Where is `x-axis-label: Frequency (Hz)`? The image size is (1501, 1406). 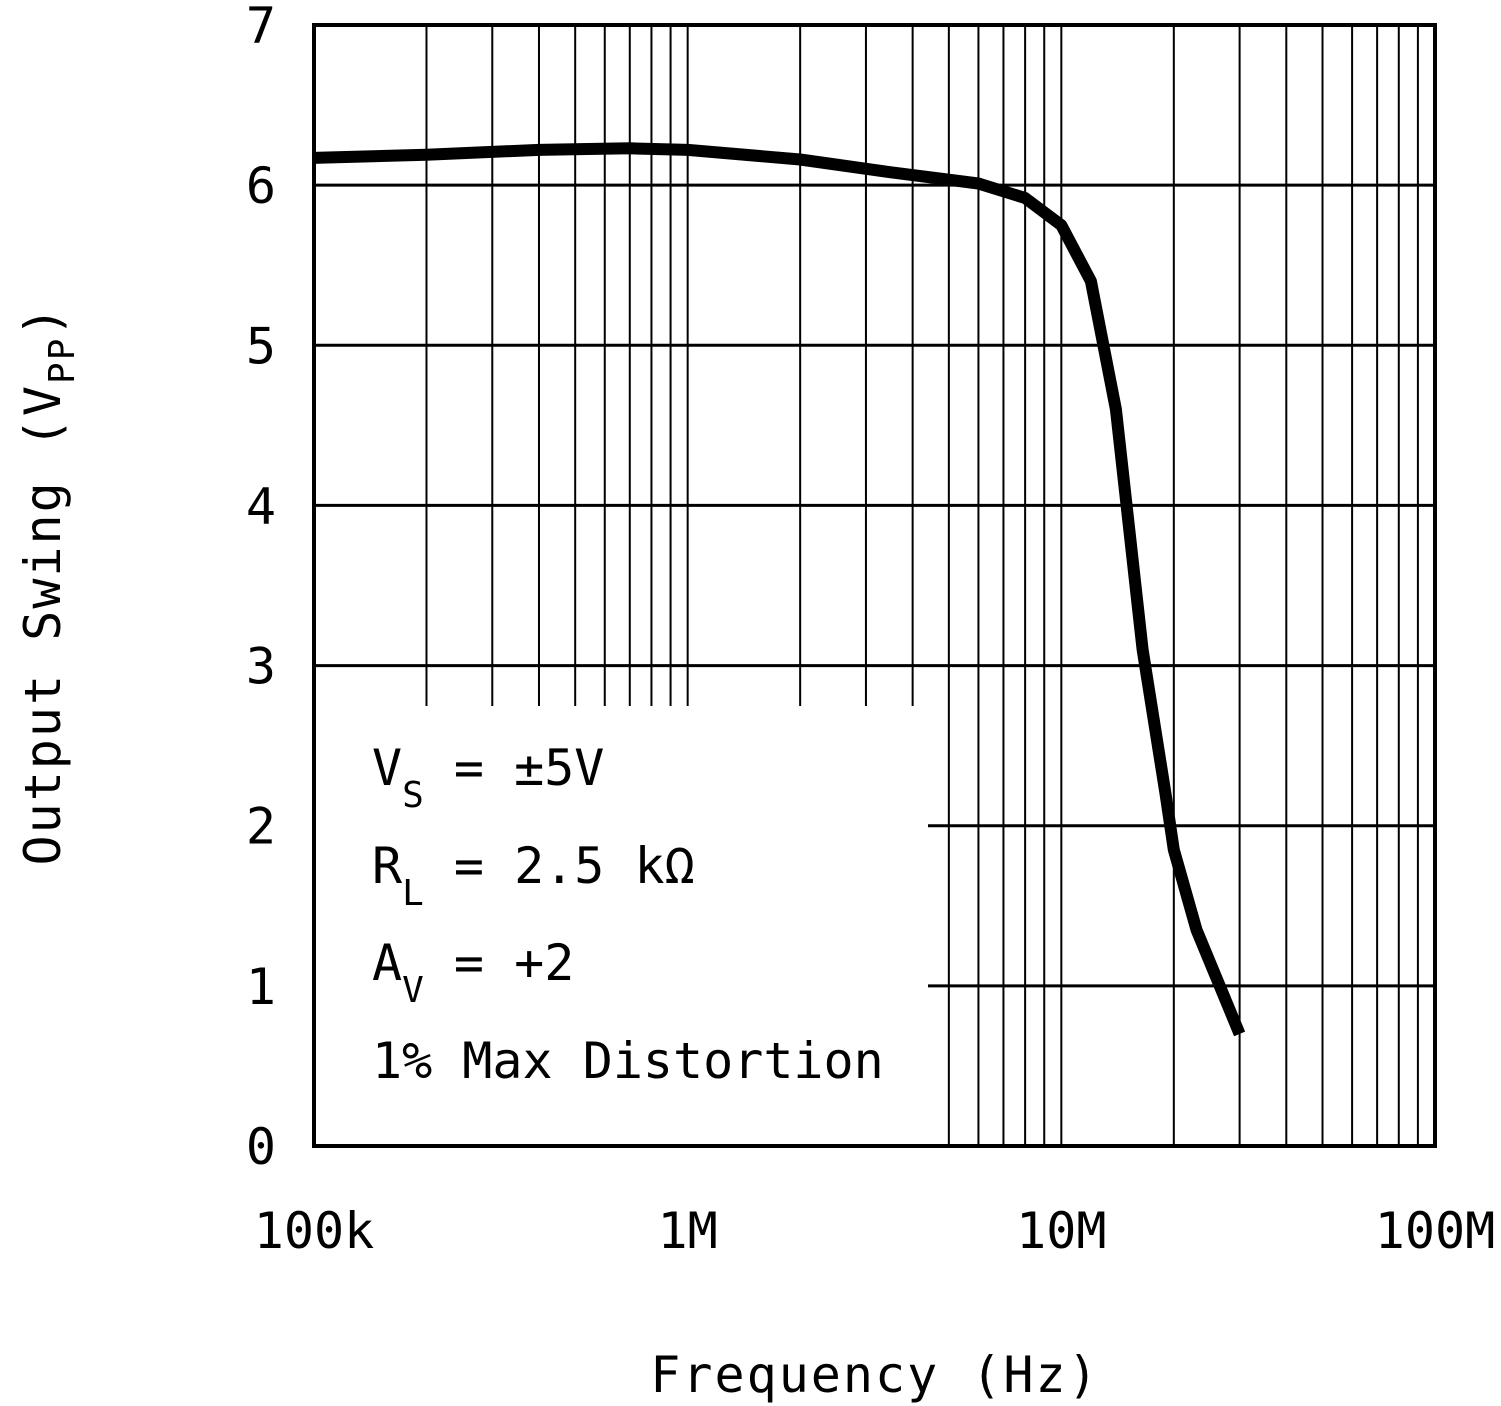
x-axis-label: Frequency (Hz) is located at coordinates (874, 1375).